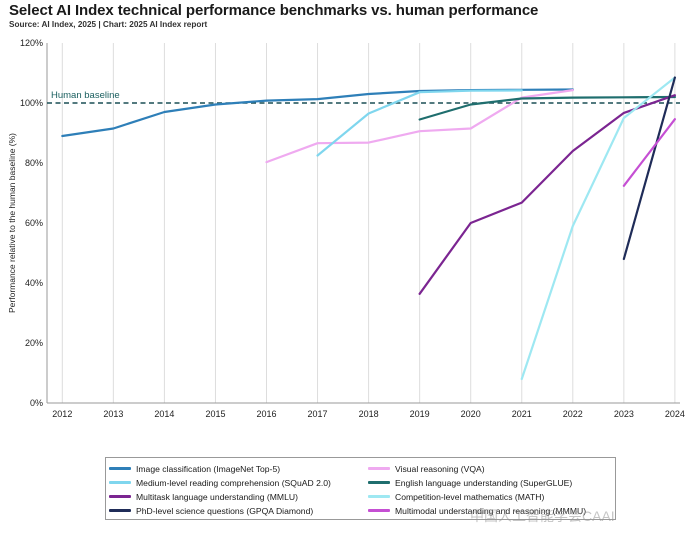 The width and height of the screenshot is (700, 534). Describe the element at coordinates (440, 468) in the screenshot. I see `legend-label: Visual reasoning (VQA)` at that location.